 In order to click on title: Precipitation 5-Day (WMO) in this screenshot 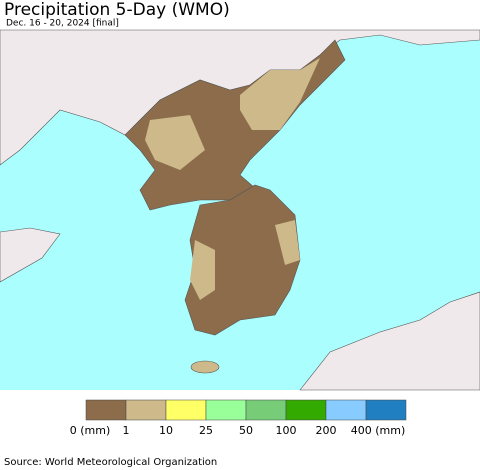, I will do `click(117, 10)`.